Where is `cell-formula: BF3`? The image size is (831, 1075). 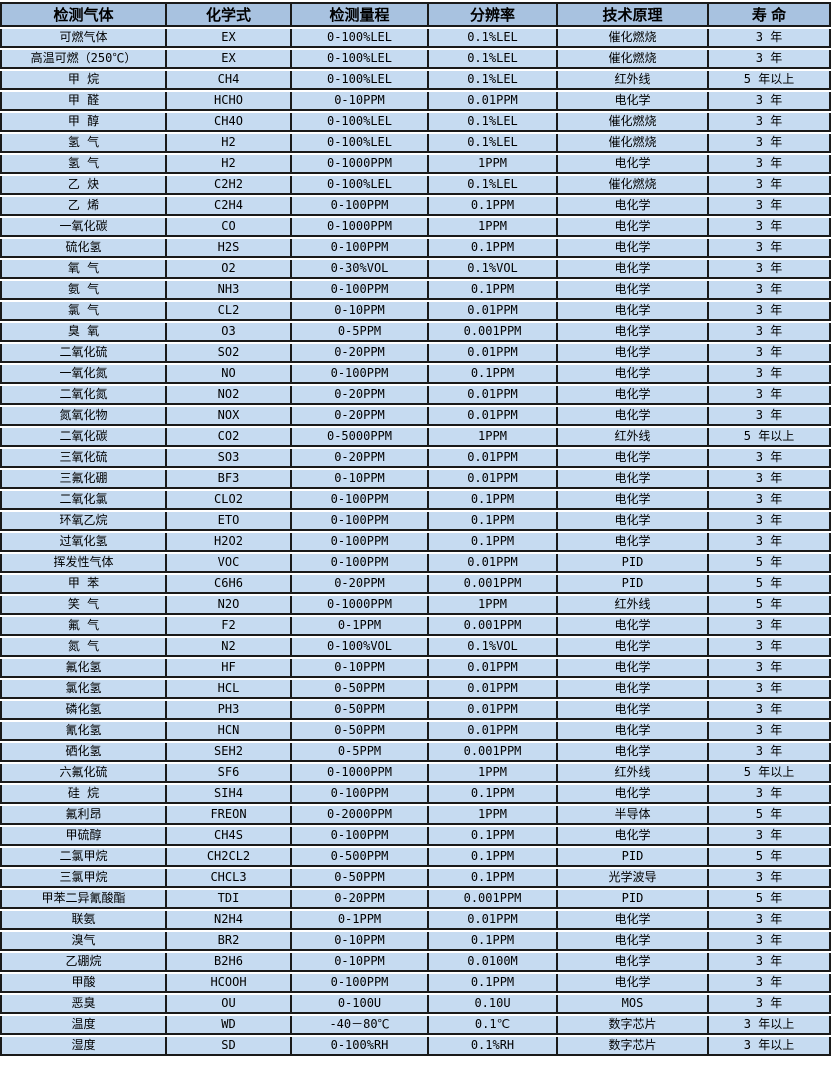
cell-formula: BF3 is located at coordinates (229, 479).